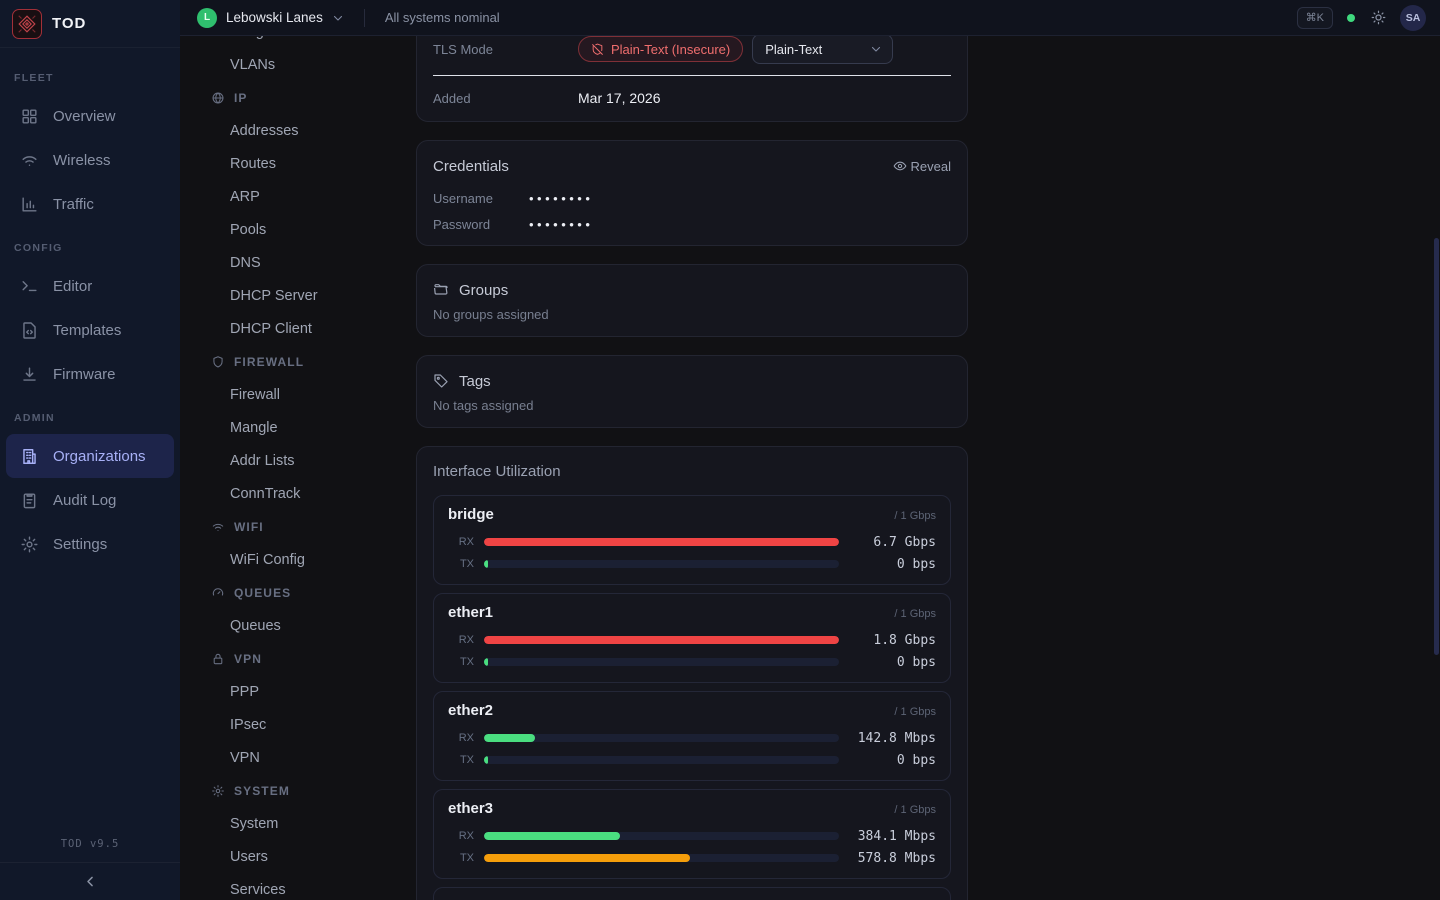 This screenshot has width=1440, height=900. Describe the element at coordinates (692, 224) in the screenshot. I see `password-row: Password ••••••••` at that location.